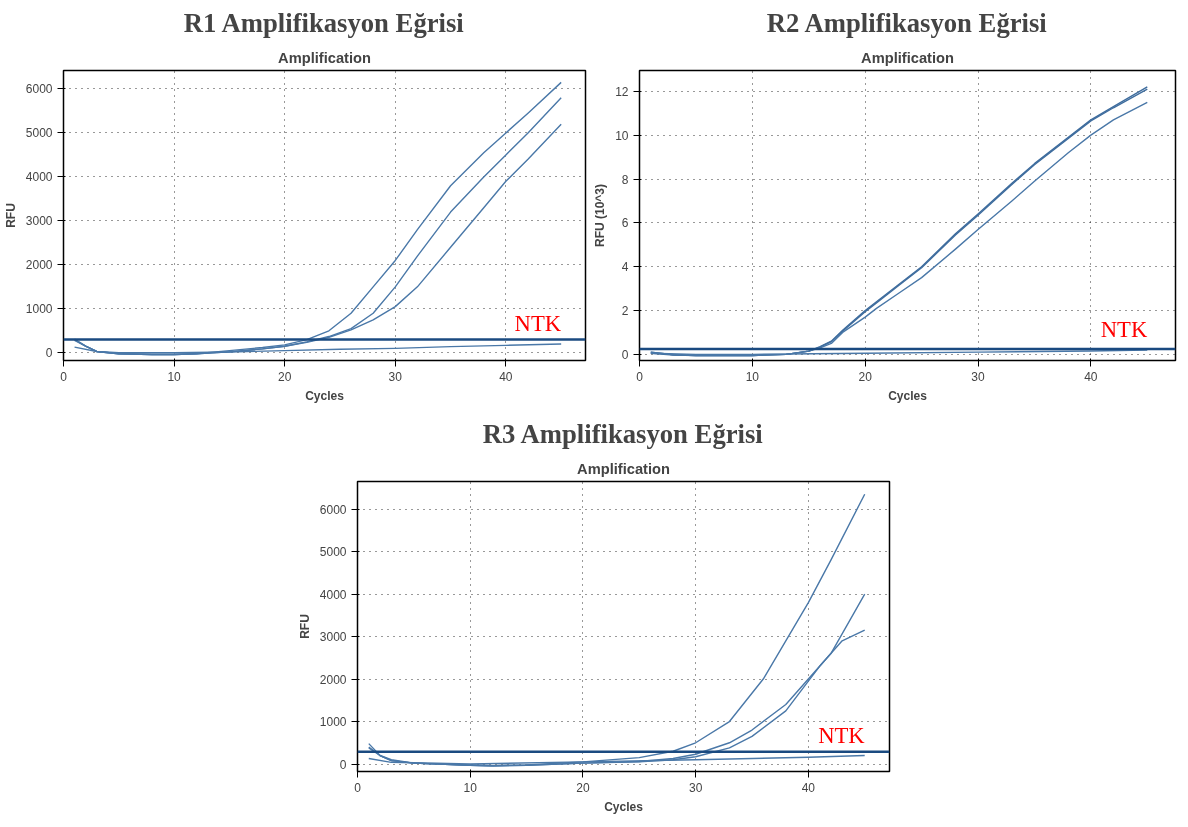  I want to click on y-axis-title: RFU (10^3), so click(600, 215).